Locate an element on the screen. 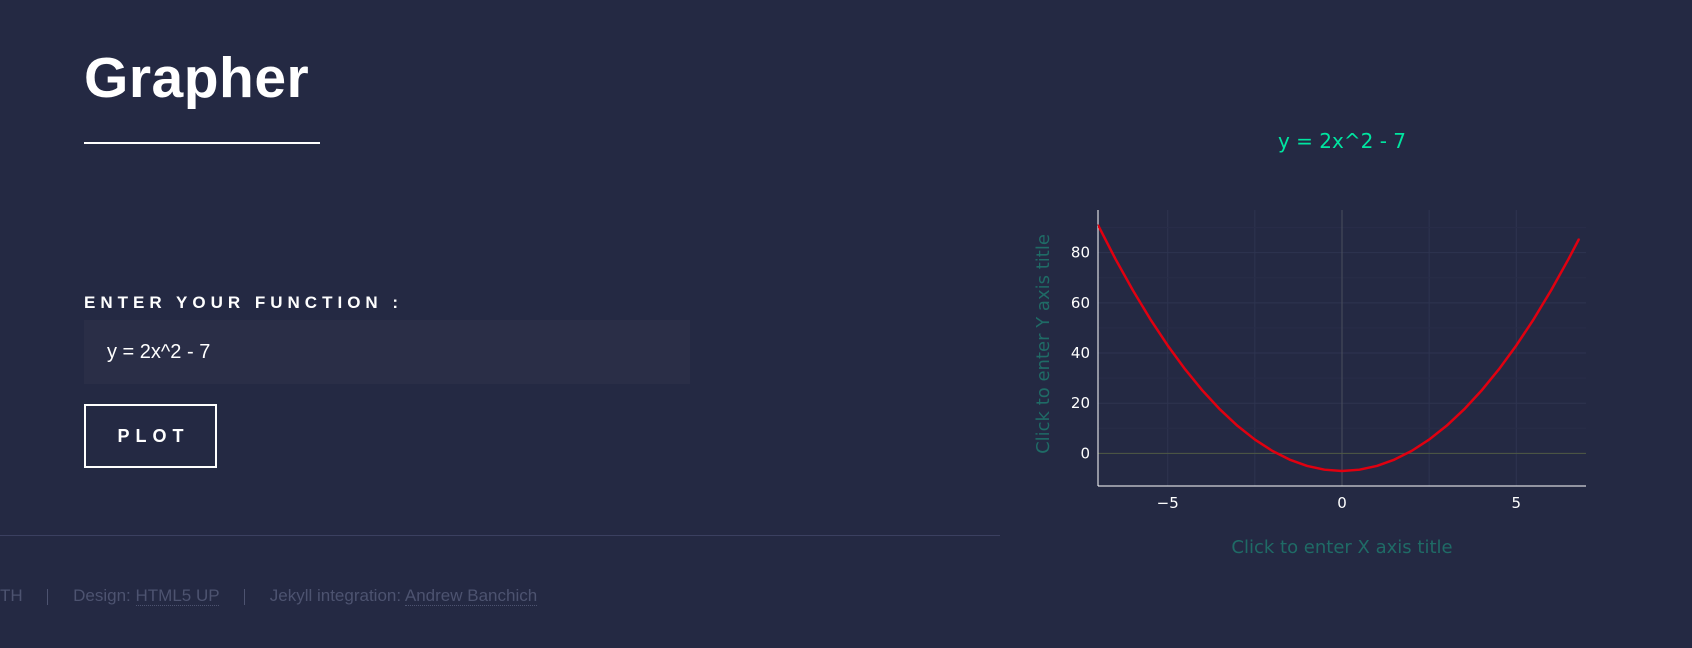 Image resolution: width=1692 pixels, height=648 pixels. y-tick-label: 80 is located at coordinates (1080, 253).